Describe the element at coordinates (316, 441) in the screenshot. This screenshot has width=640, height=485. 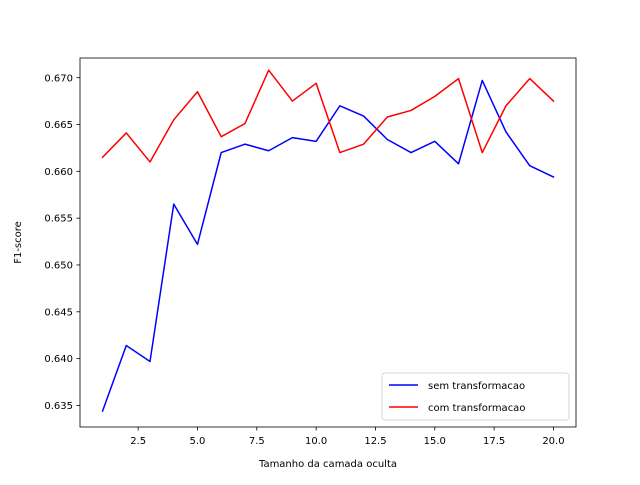
I see `x-tick-label: 10.0` at that location.